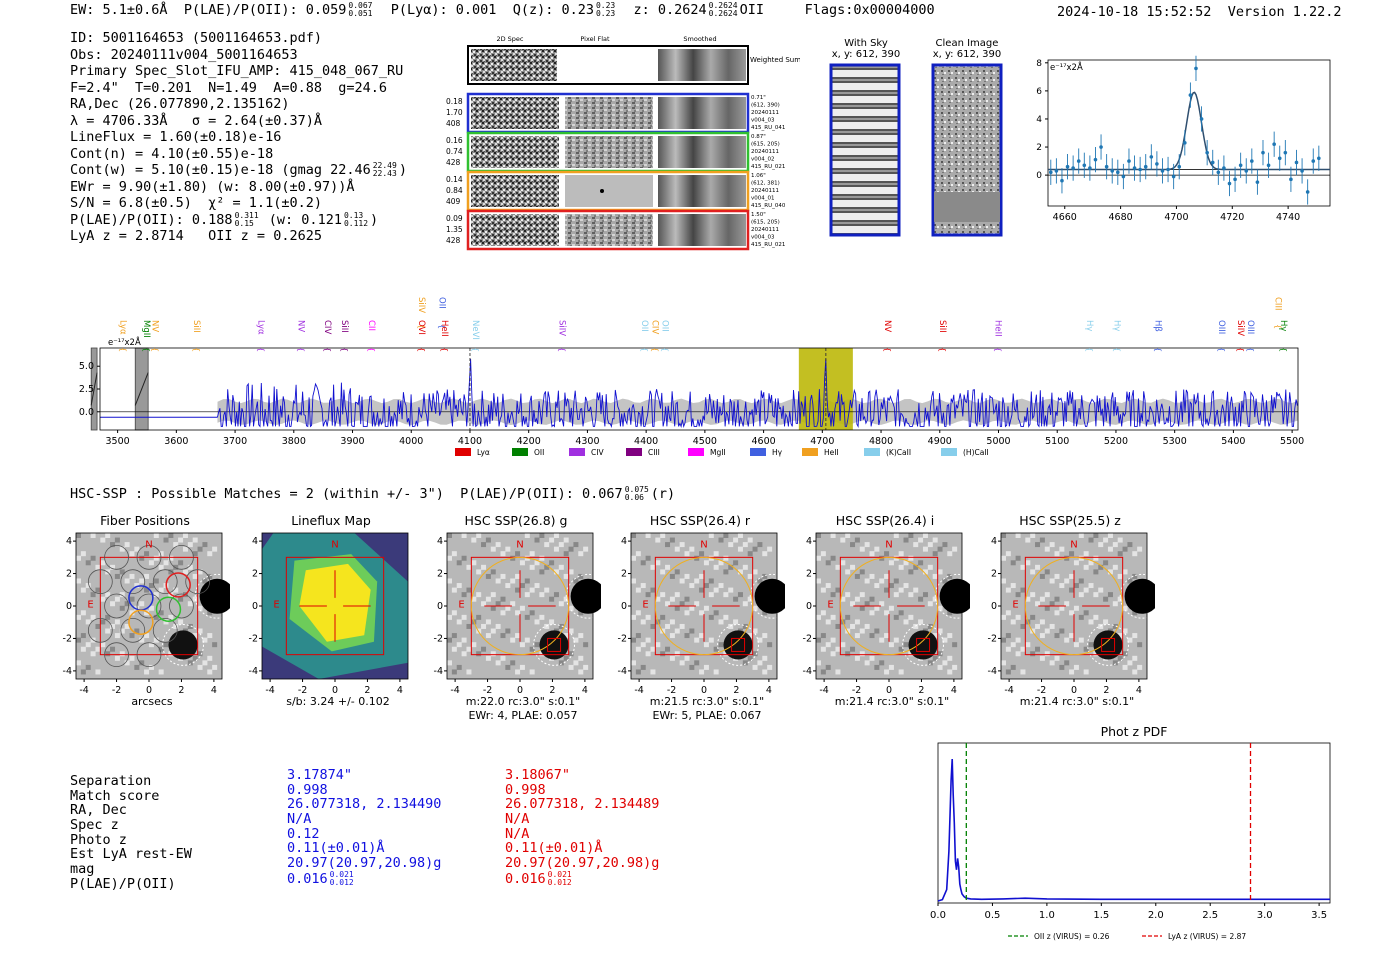 The height and width of the screenshot is (953, 1400). I want to click on spec-row-flat, so click(609, 113).